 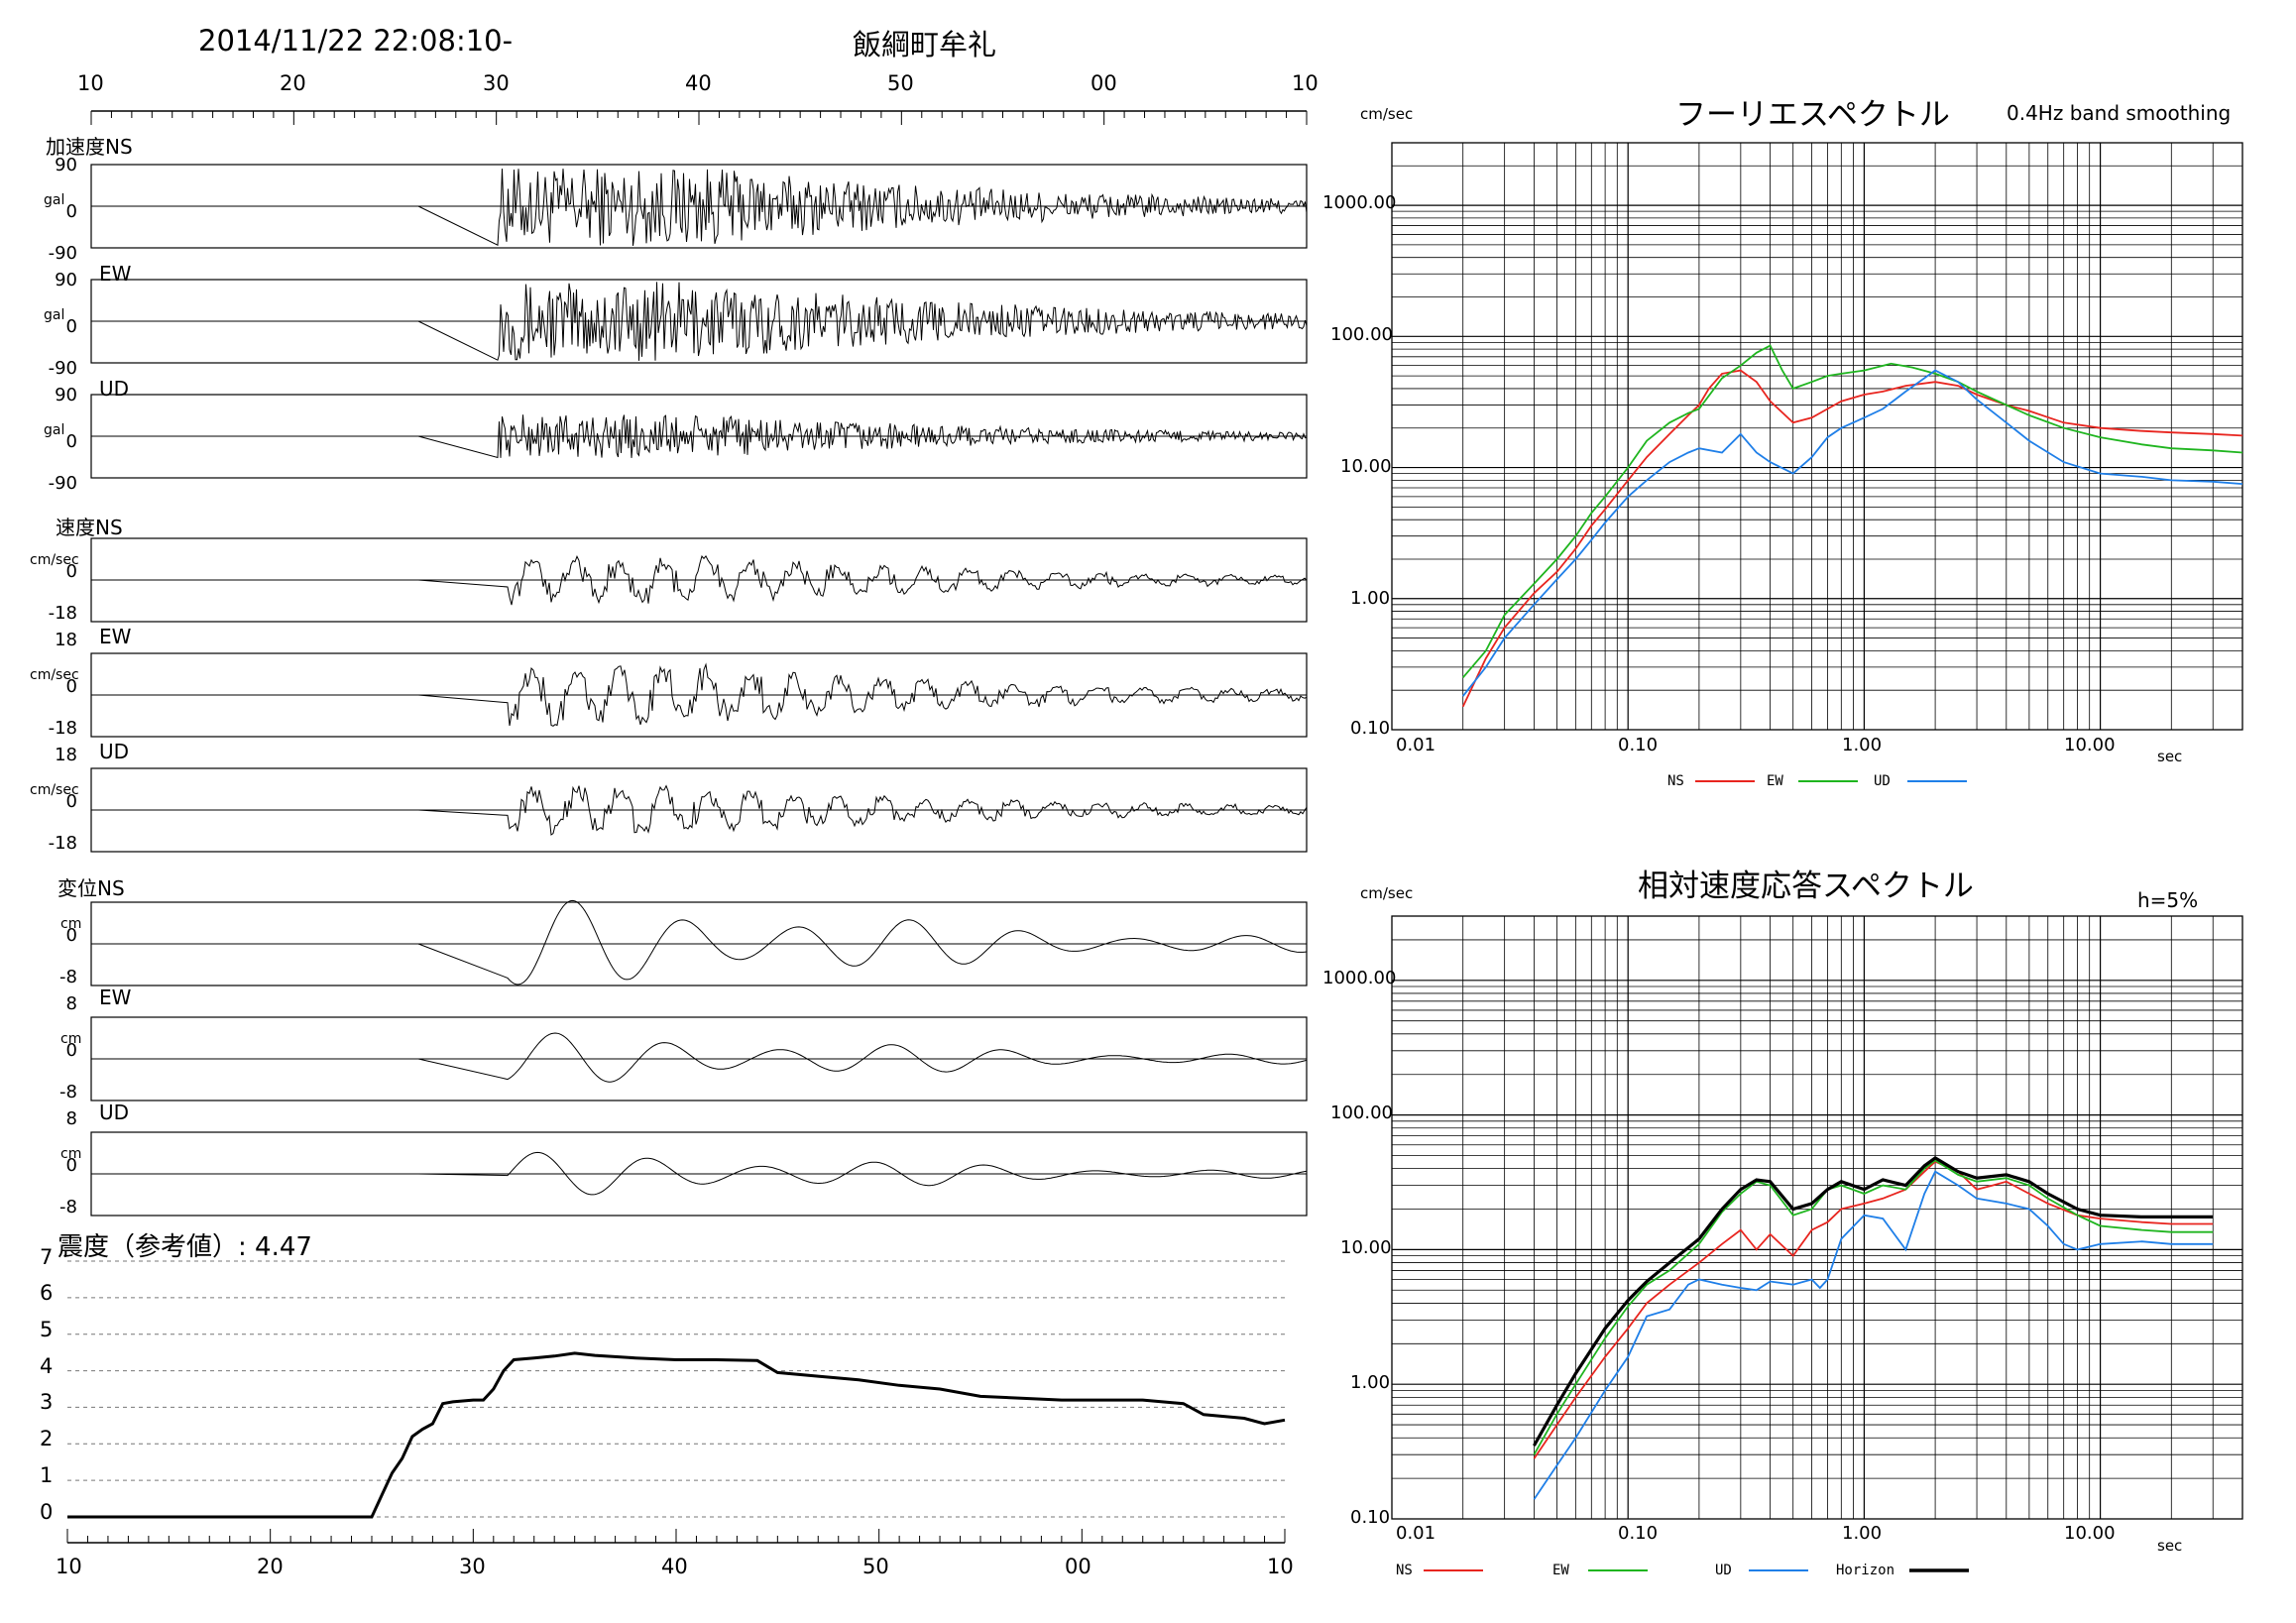 What do you see at coordinates (1863, 1533) in the screenshot?
I see `response-x-tick: 1.00` at bounding box center [1863, 1533].